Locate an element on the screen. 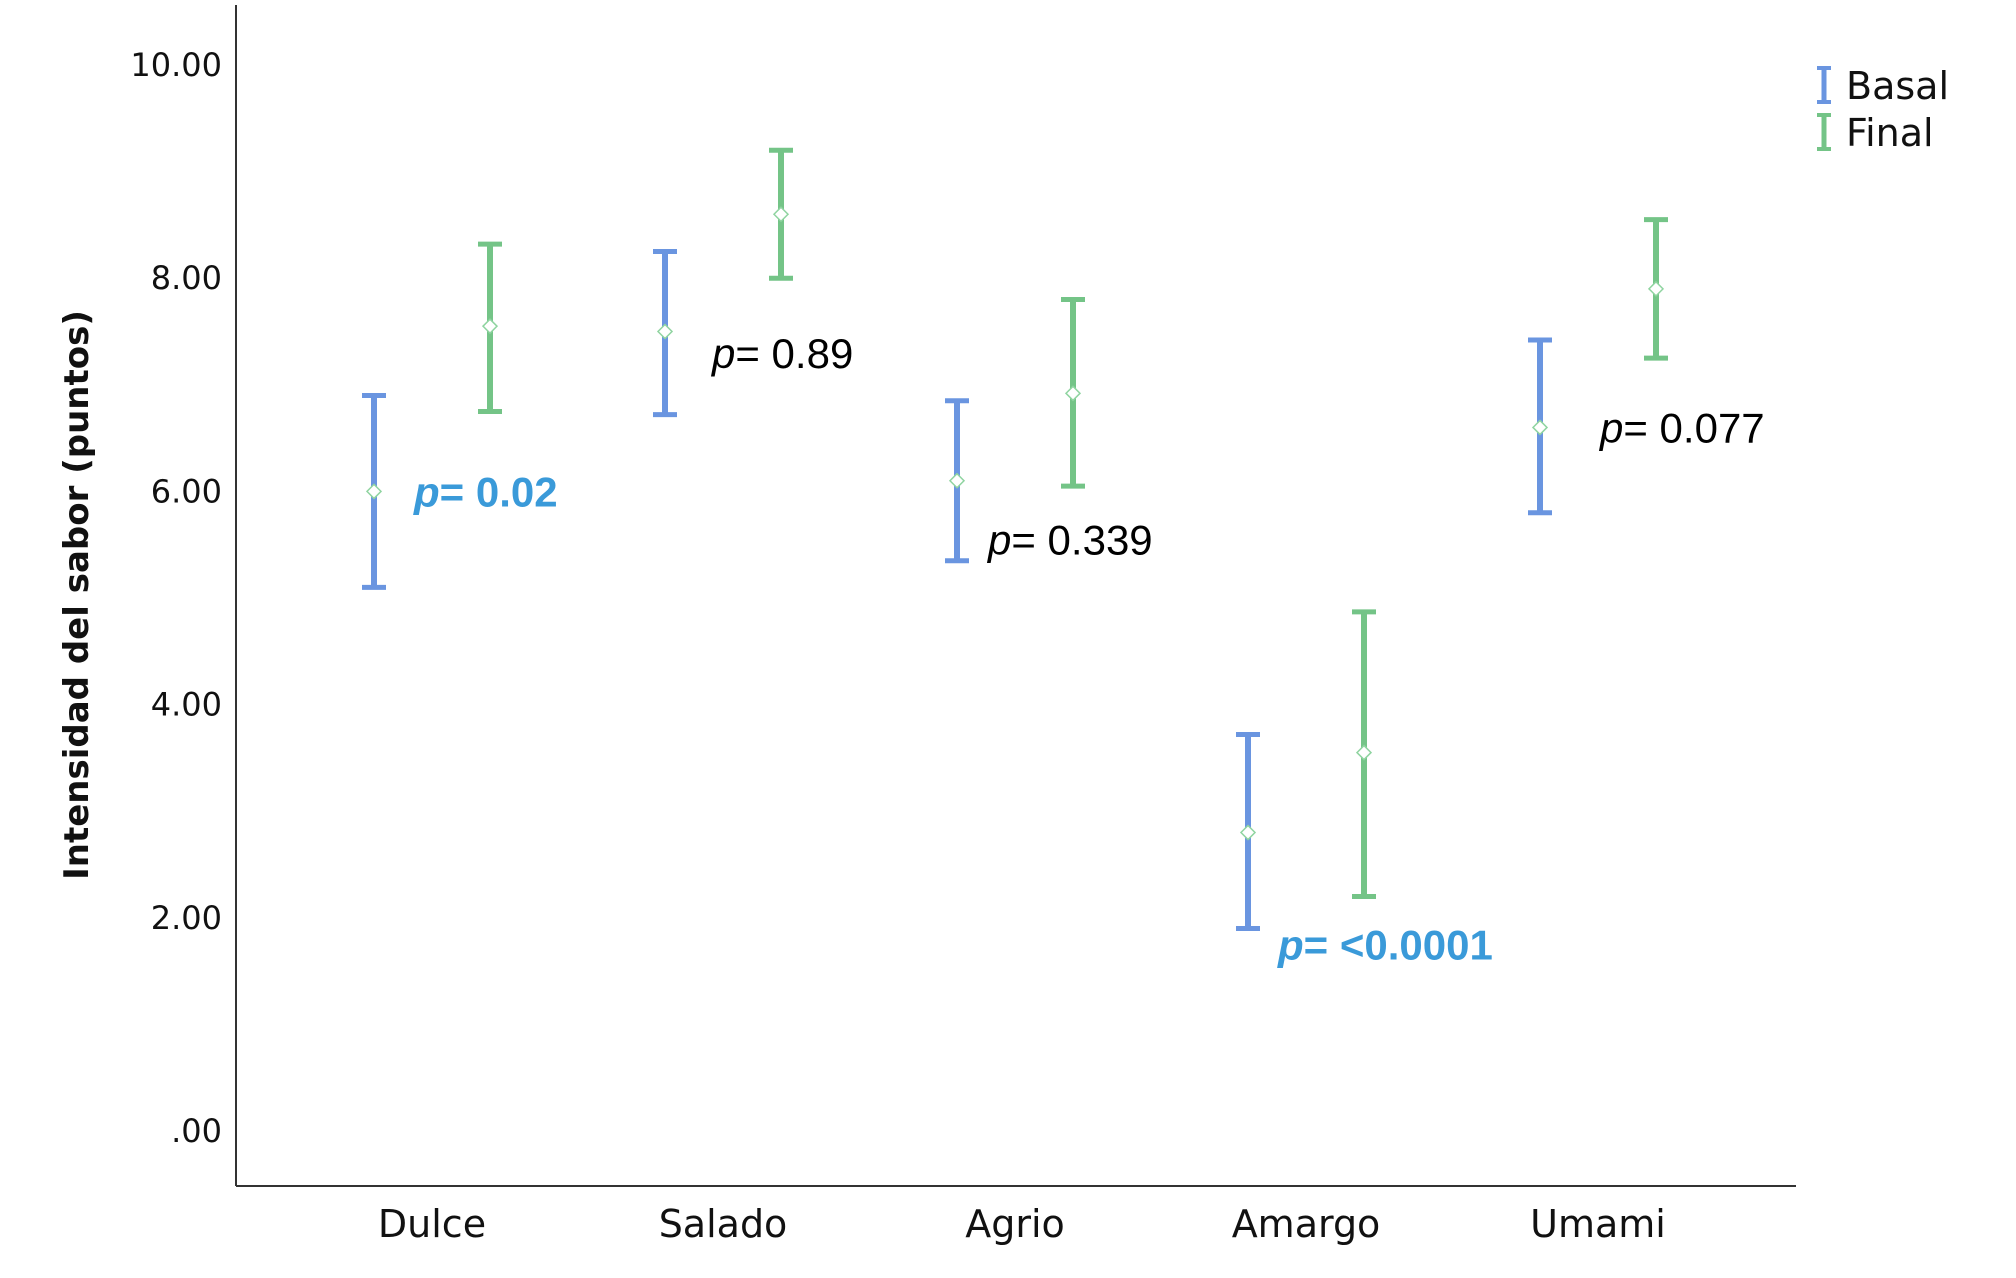 The height and width of the screenshot is (1278, 2016). x-tick-labels: Dulce Salado Agrio Amargo Umami is located at coordinates (1022, 1224).